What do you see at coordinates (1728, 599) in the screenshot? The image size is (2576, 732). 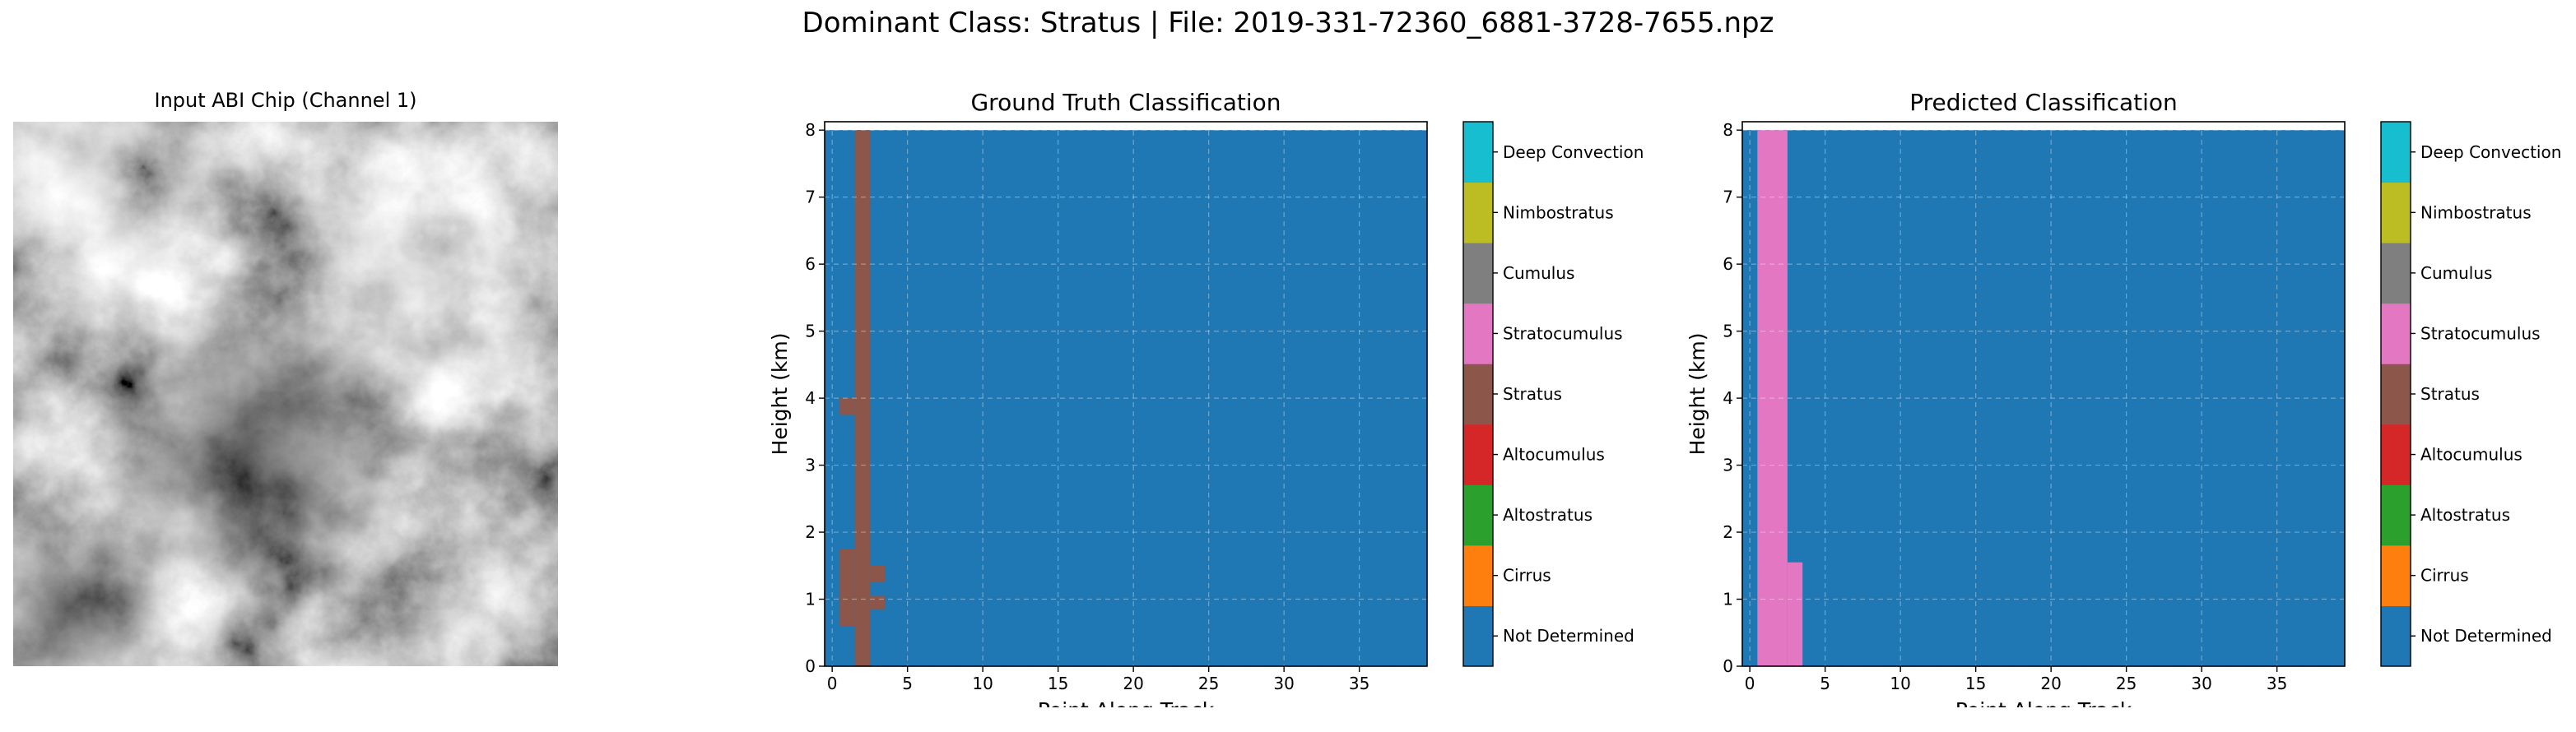 I see `pred-ytick-label: 1` at bounding box center [1728, 599].